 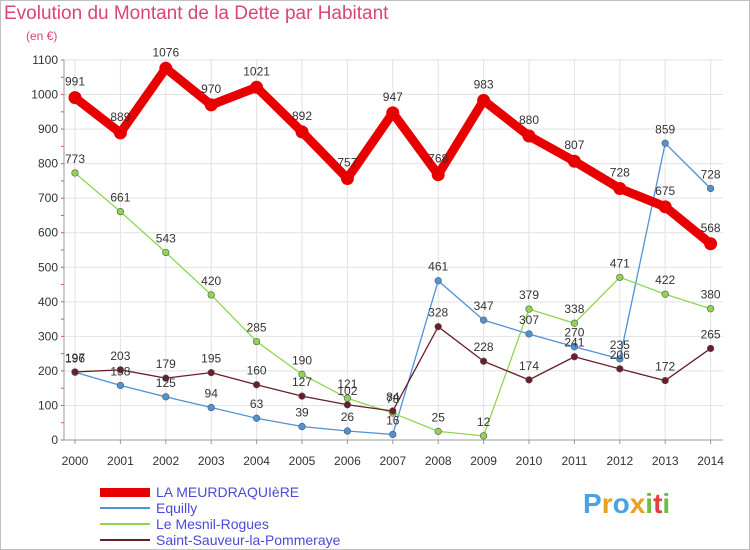 What do you see at coordinates (529, 320) in the screenshot?
I see `data-label: 307` at bounding box center [529, 320].